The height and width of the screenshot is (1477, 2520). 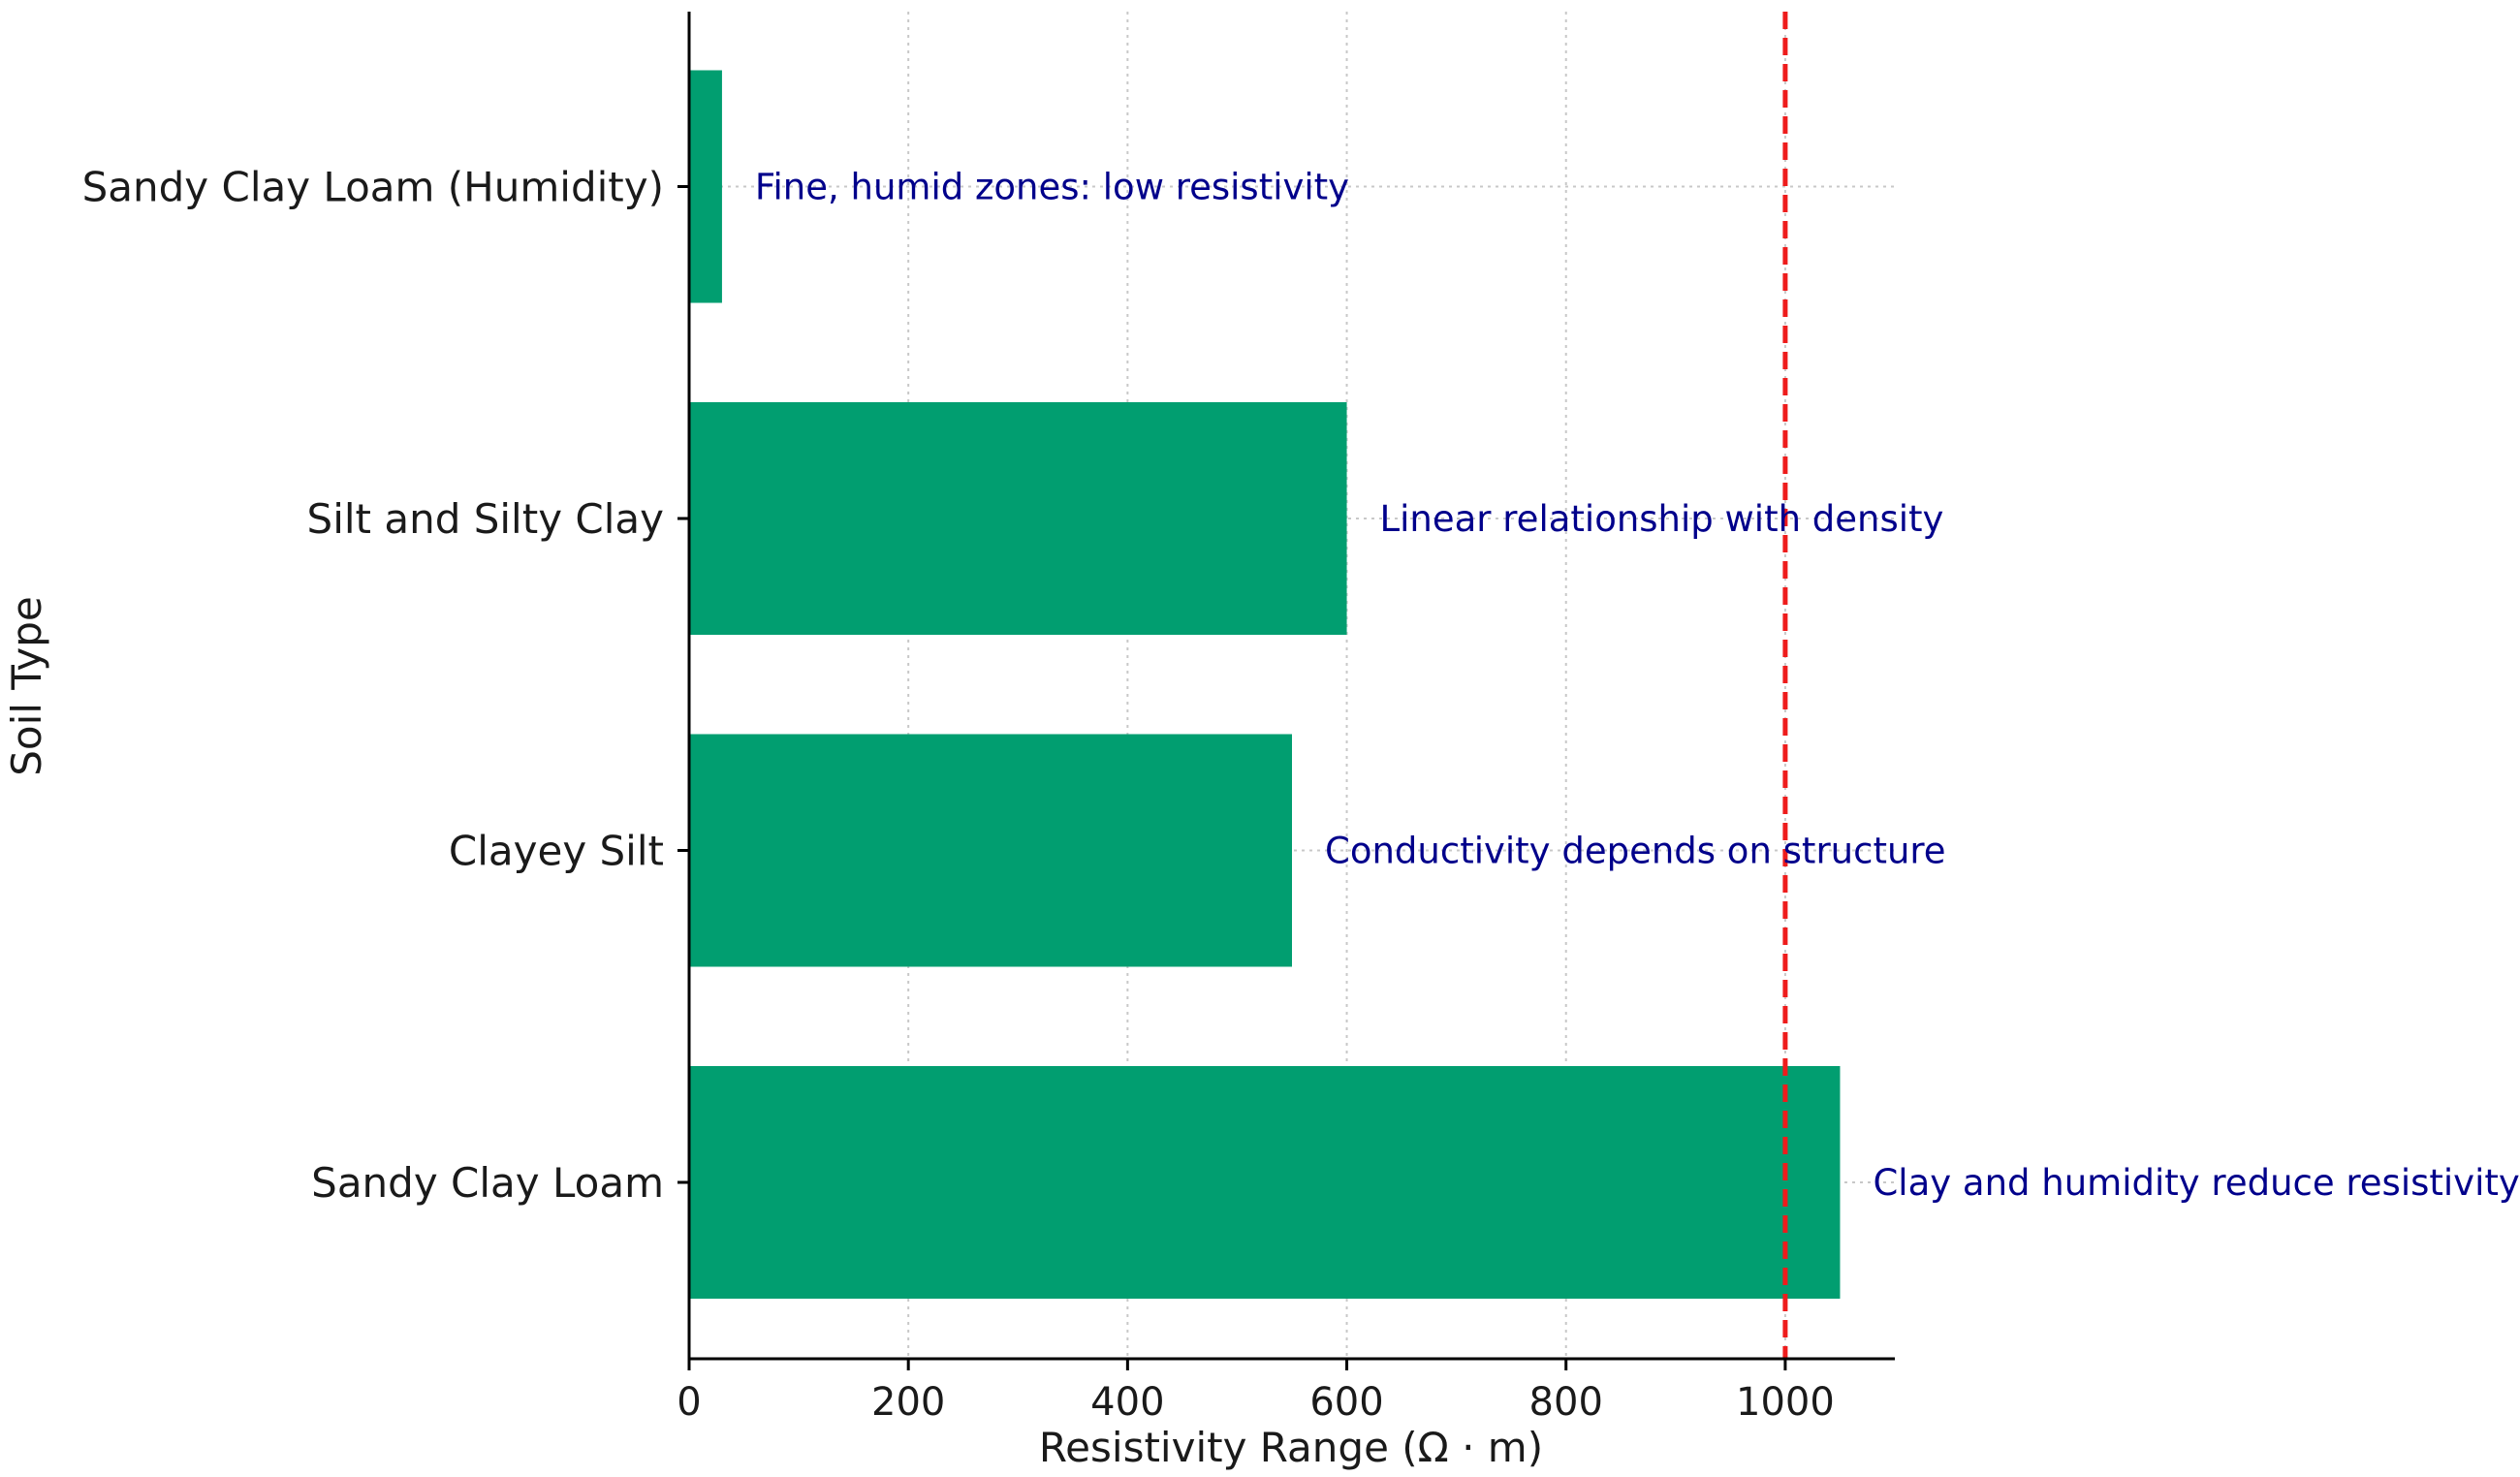 I want to click on x-tick-label: 600, so click(x=1346, y=1402).